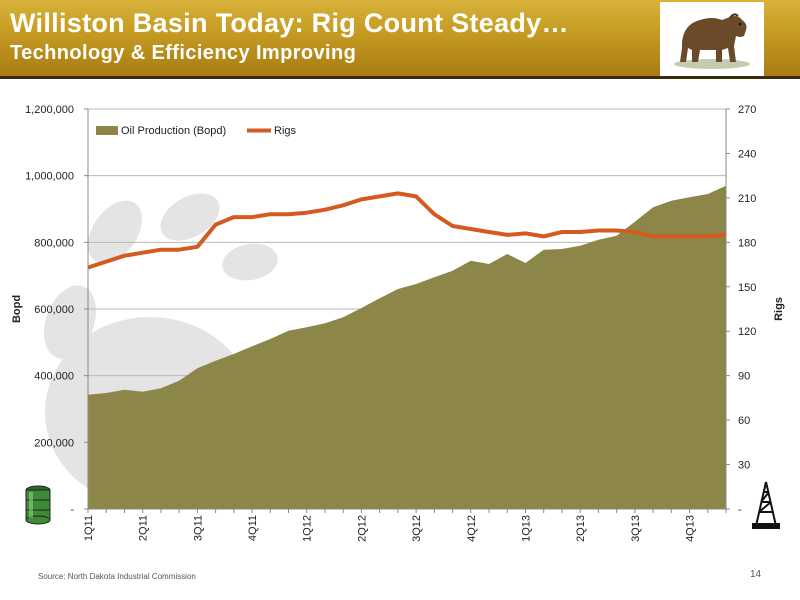 The width and height of the screenshot is (800, 600). I want to click on y-tick-label: 400,000, so click(54, 377).